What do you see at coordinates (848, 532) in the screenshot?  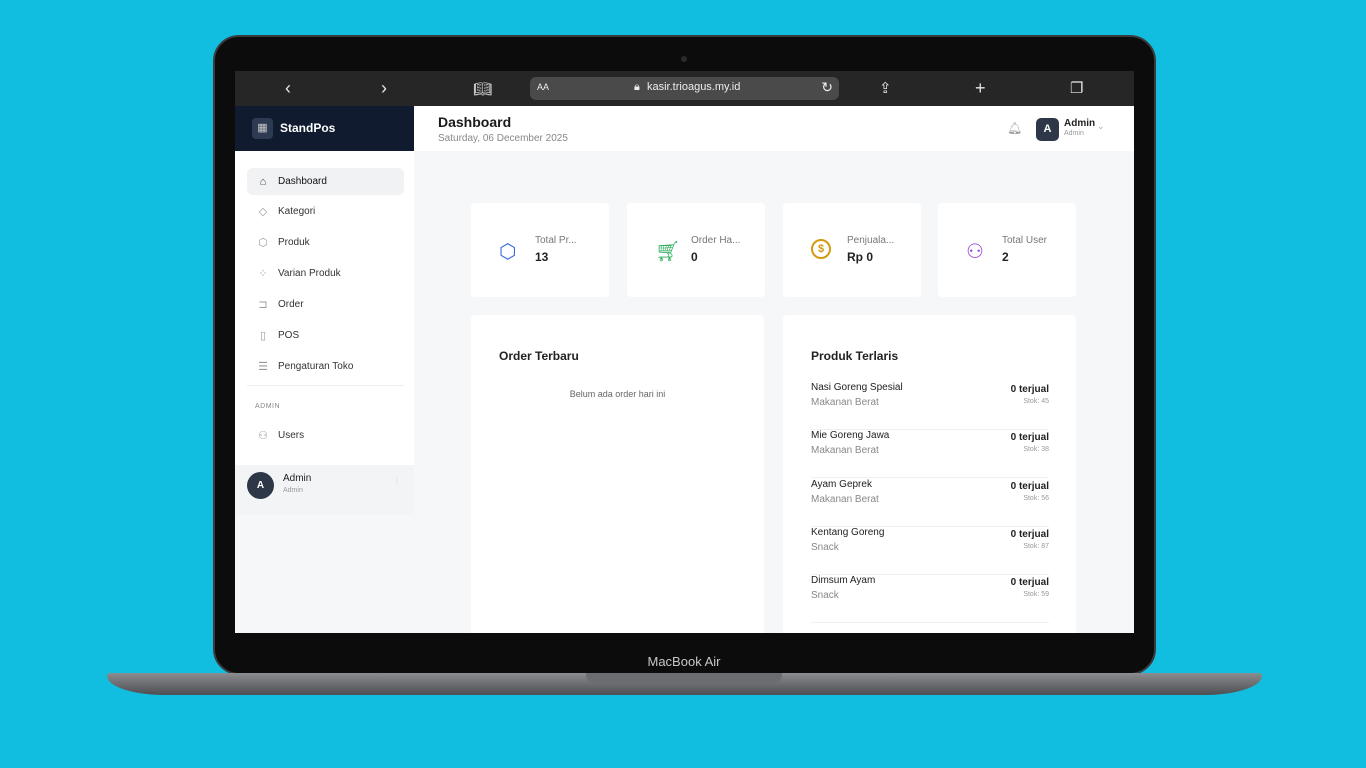 I see `product-name: Kentang Goreng` at bounding box center [848, 532].